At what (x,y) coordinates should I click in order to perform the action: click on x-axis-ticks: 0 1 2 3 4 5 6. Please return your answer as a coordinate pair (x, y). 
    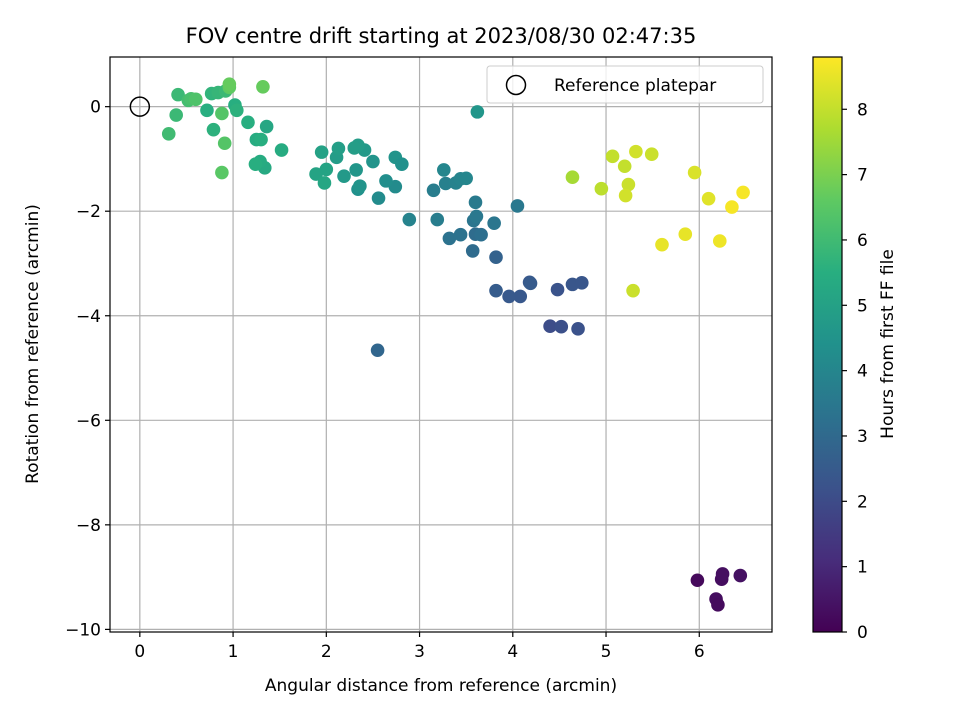
    Looking at the image, I should click on (419, 647).